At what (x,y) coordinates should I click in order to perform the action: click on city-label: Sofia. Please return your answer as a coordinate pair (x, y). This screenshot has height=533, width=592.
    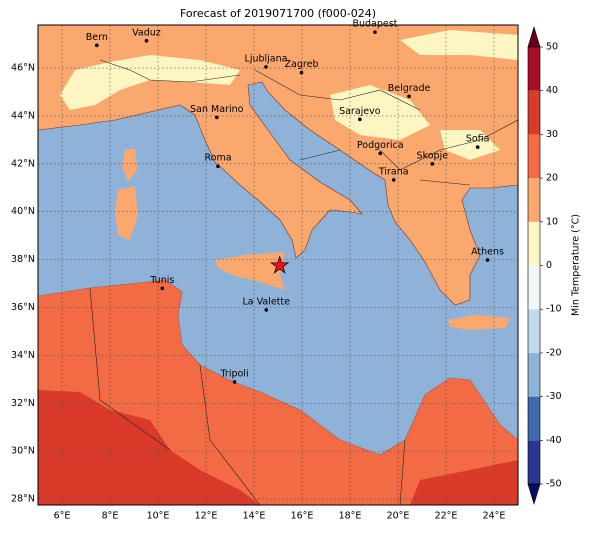
    Looking at the image, I should click on (478, 139).